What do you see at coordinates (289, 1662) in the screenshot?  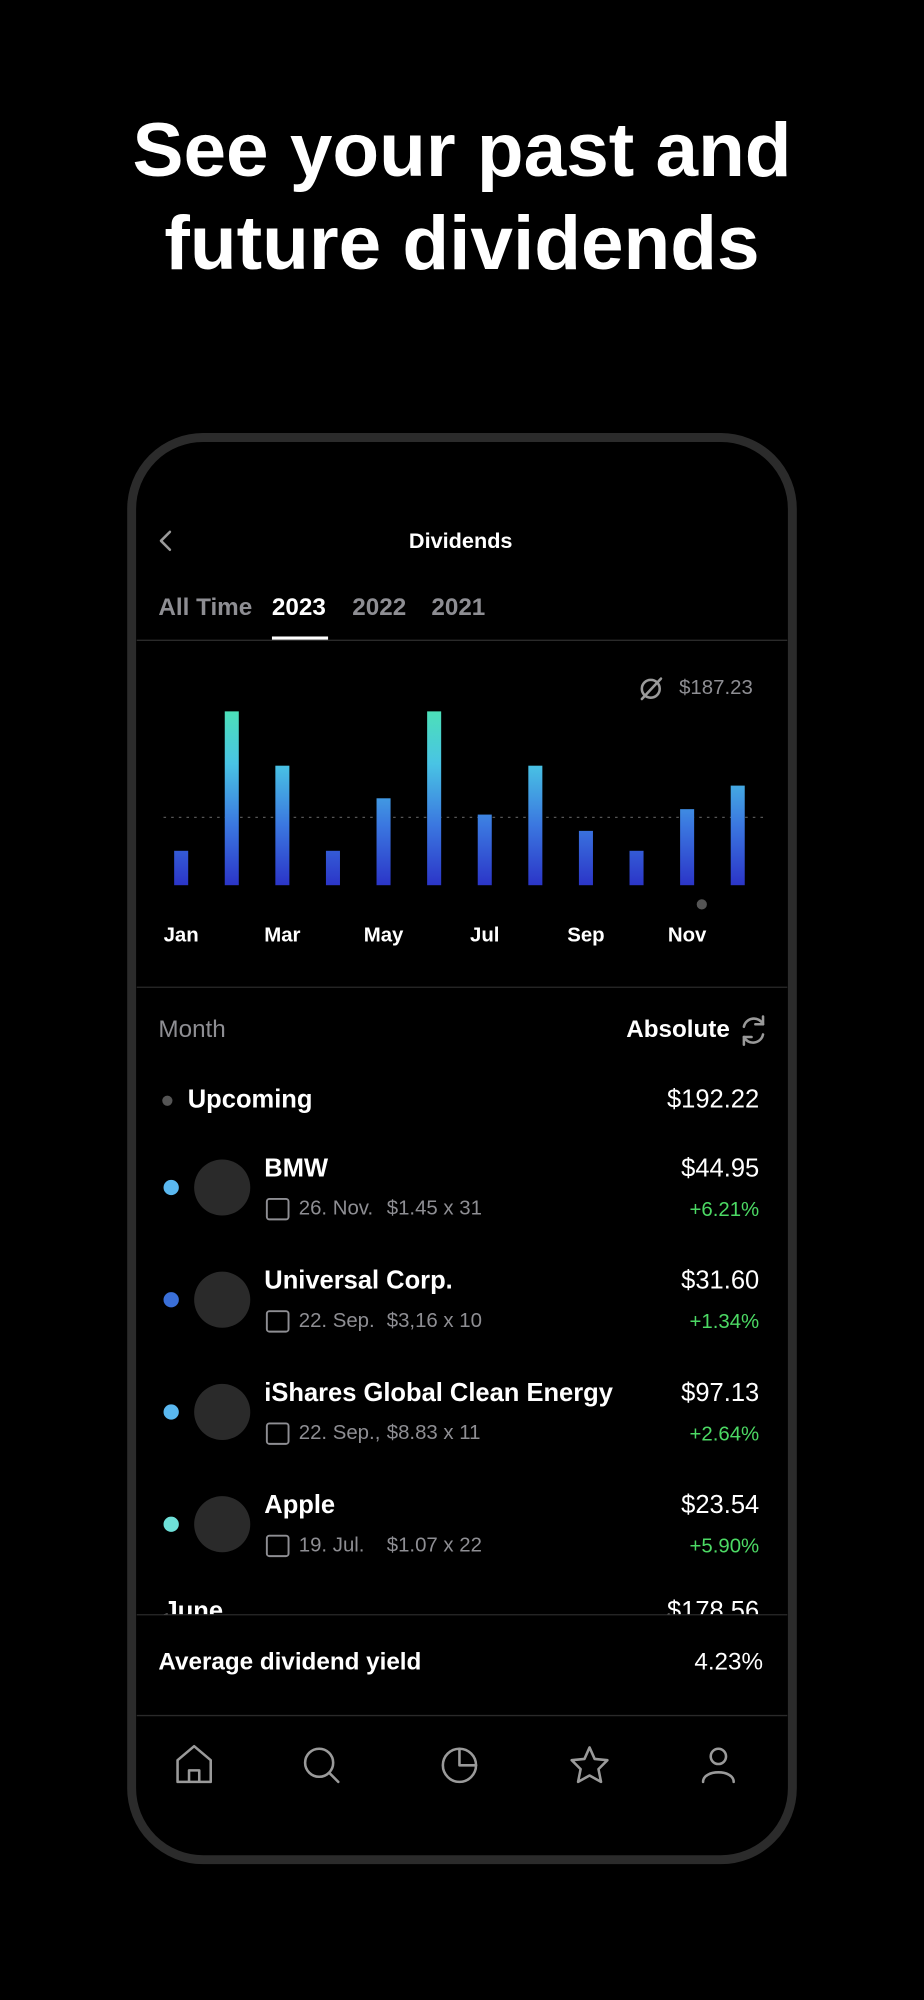 I see `footer-label: Average dividend yield` at bounding box center [289, 1662].